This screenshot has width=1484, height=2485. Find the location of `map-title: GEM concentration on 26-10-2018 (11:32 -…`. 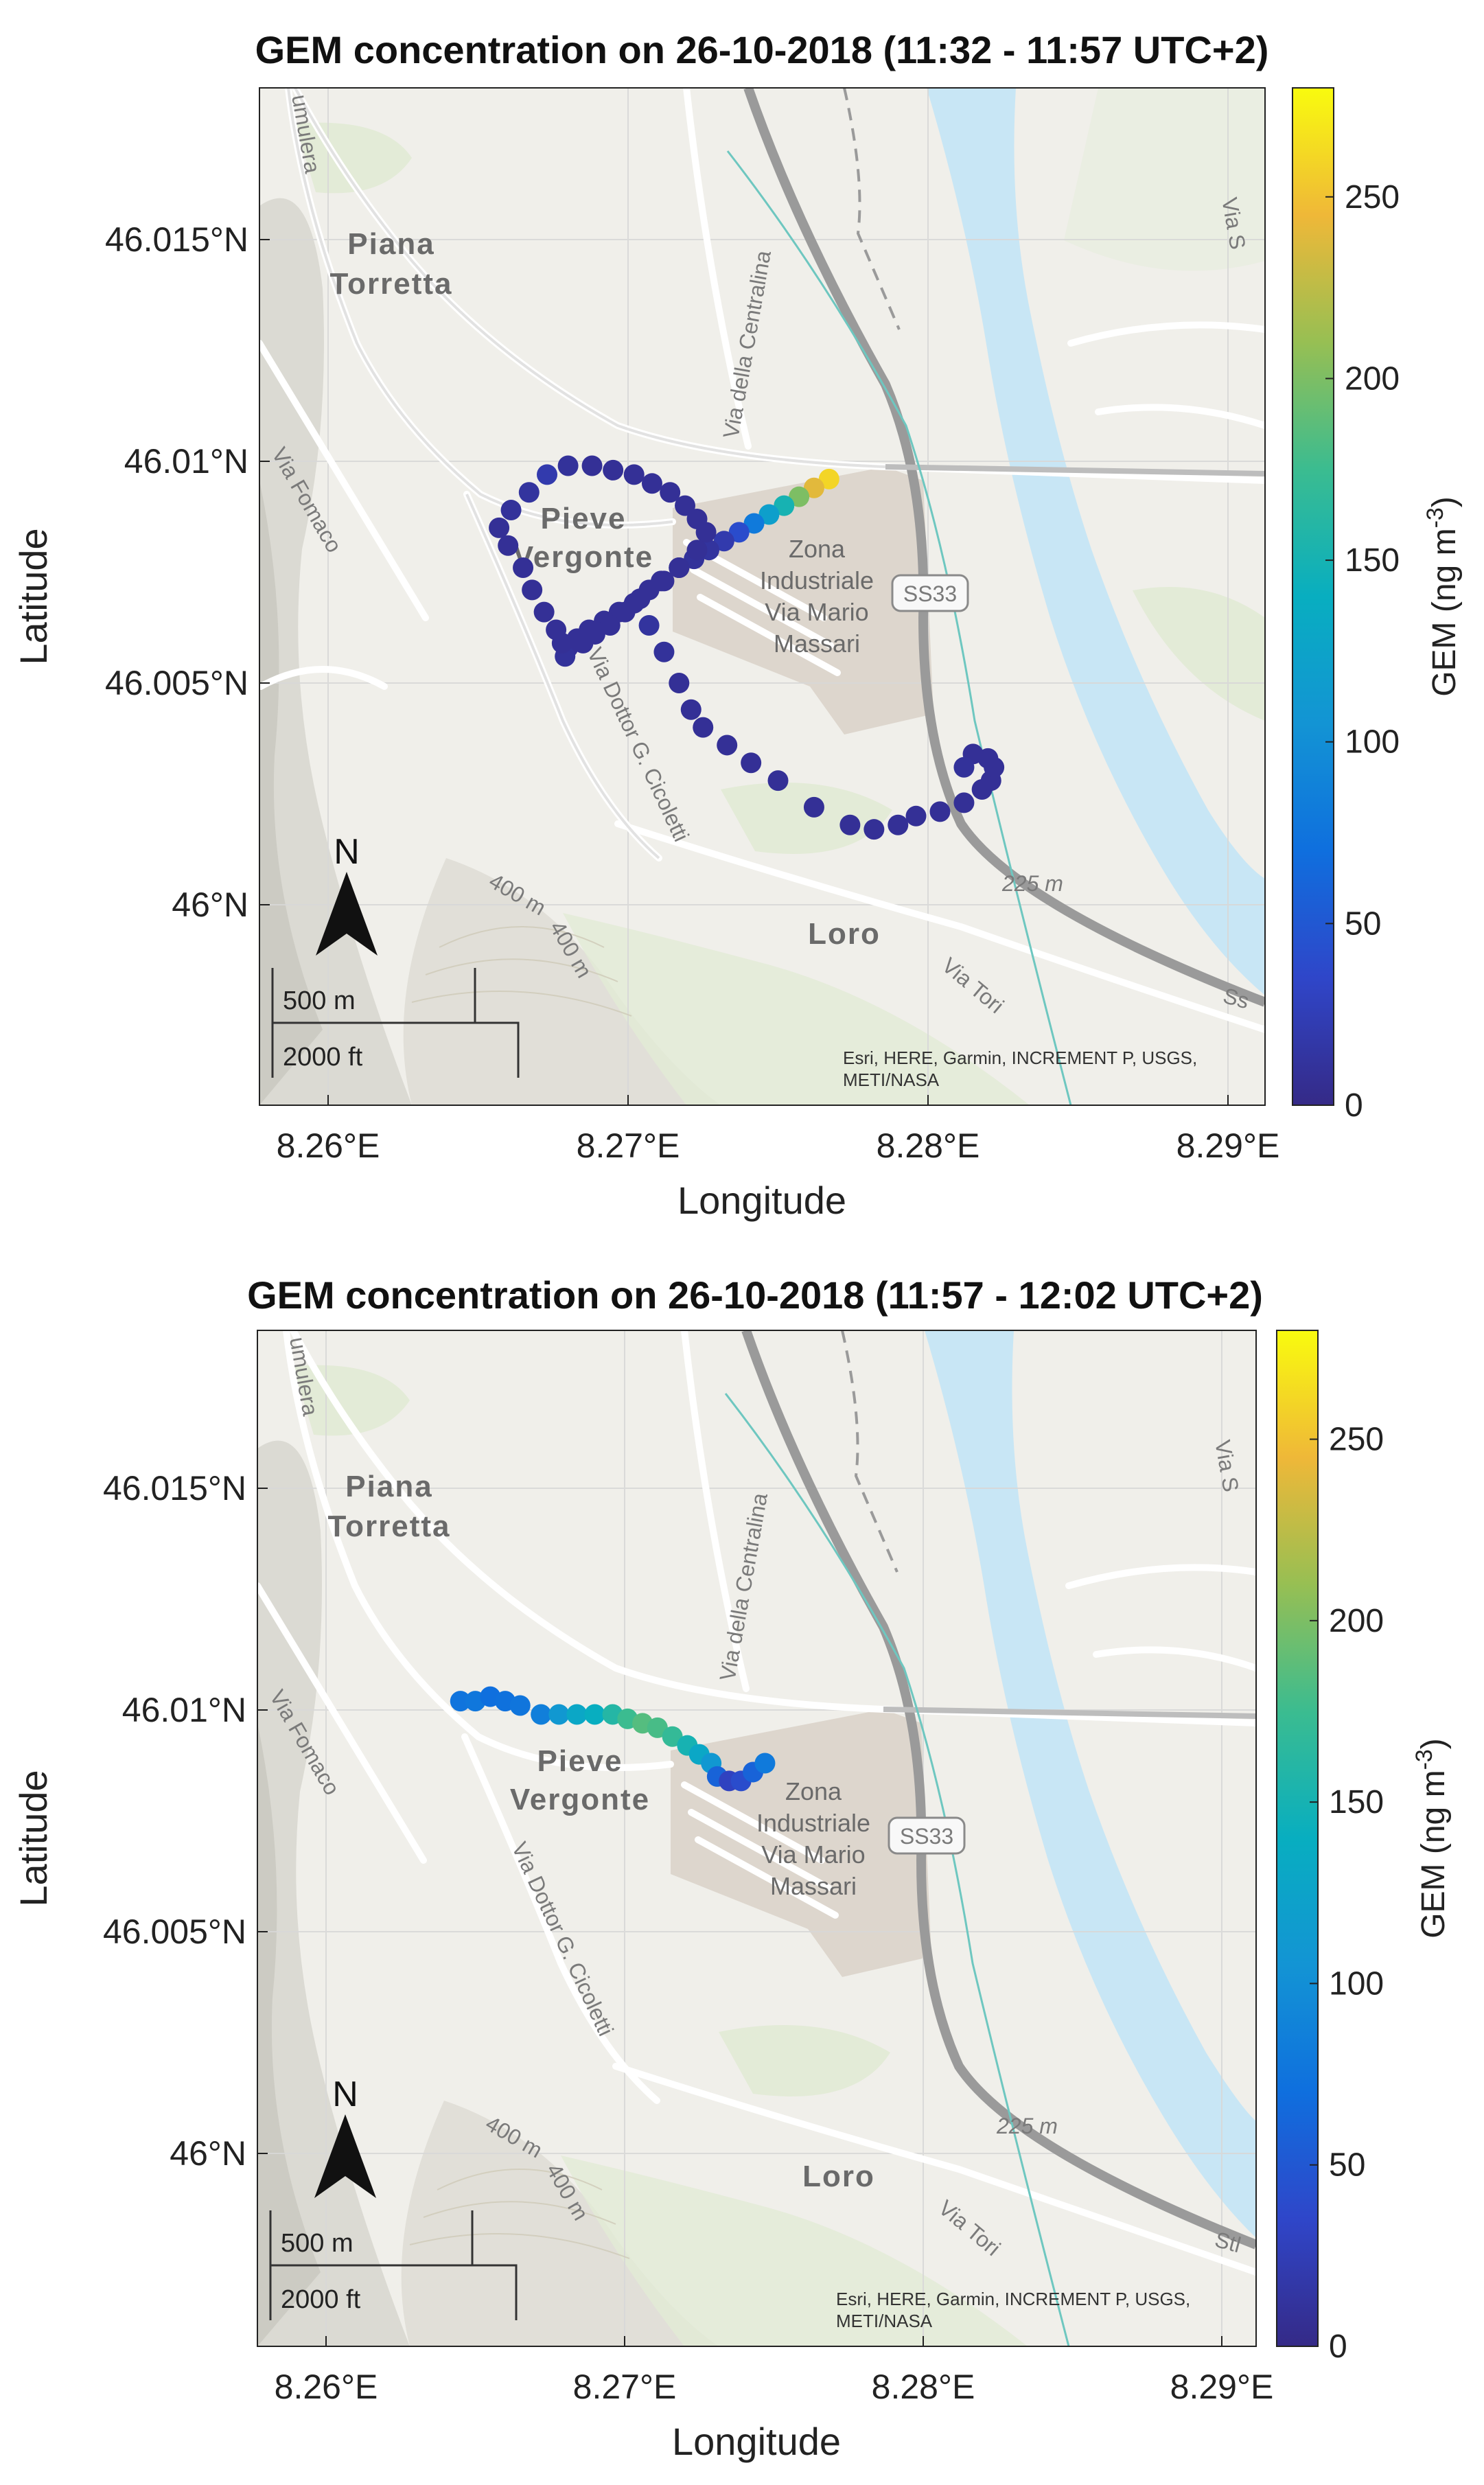

map-title: GEM concentration on 26-10-2018 (11:32 -… is located at coordinates (762, 49).